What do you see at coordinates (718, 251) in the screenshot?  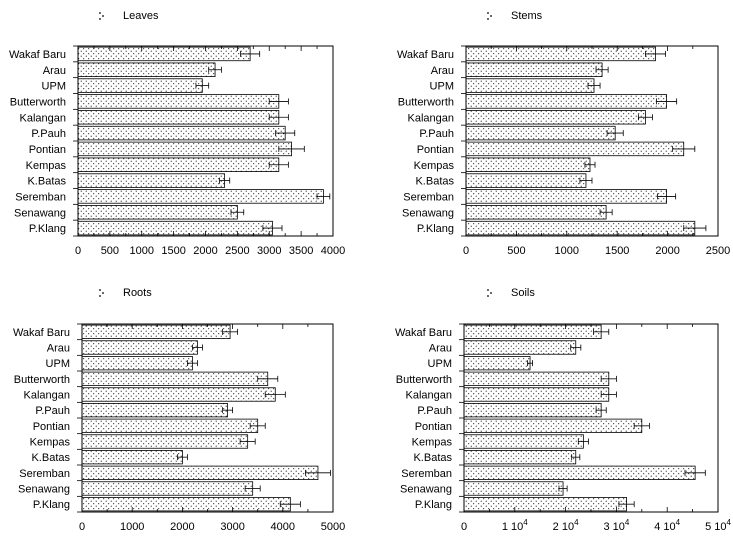 I see `x-tick-label: 2500` at bounding box center [718, 251].